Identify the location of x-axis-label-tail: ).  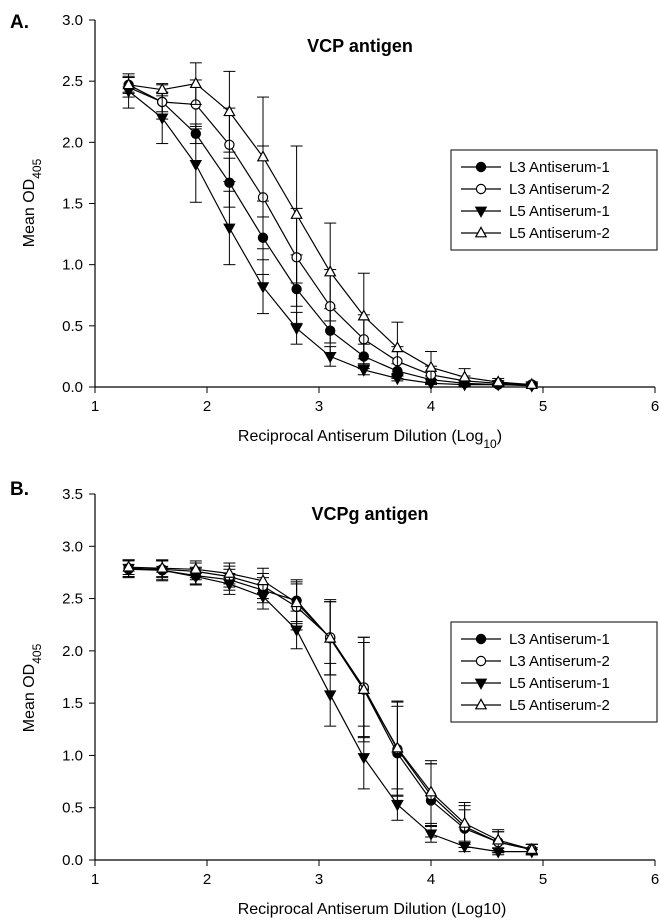
(499, 436).